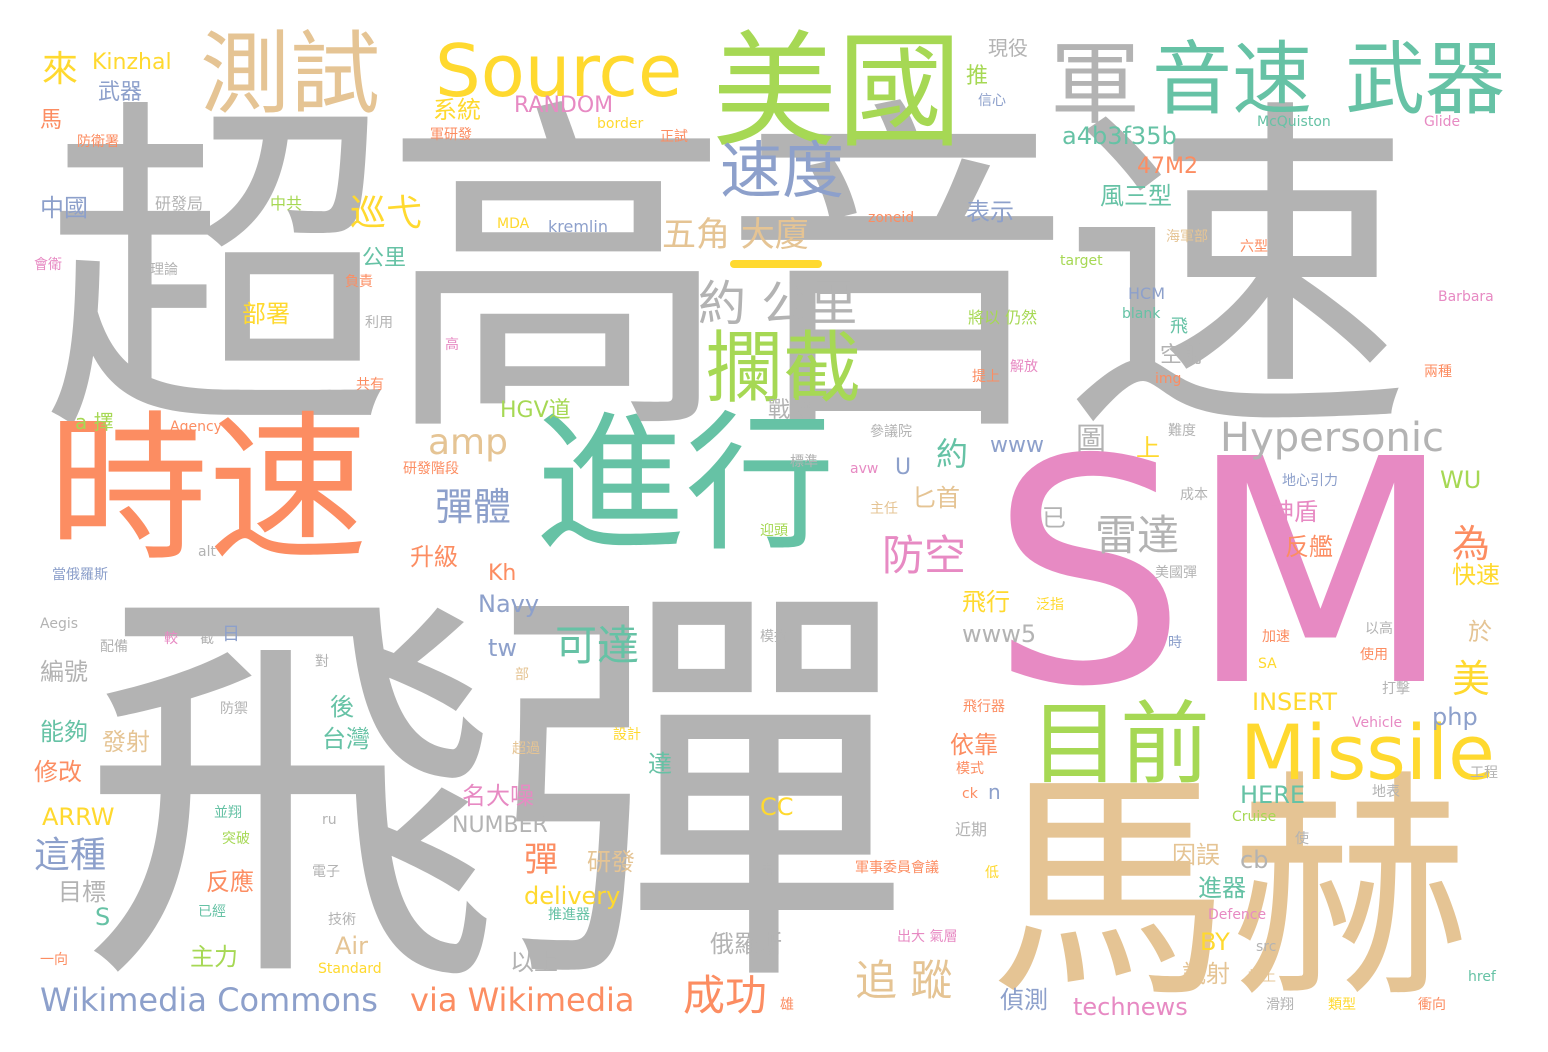 This screenshot has width=1548, height=1052. I want to click on word: 高, so click(452, 345).